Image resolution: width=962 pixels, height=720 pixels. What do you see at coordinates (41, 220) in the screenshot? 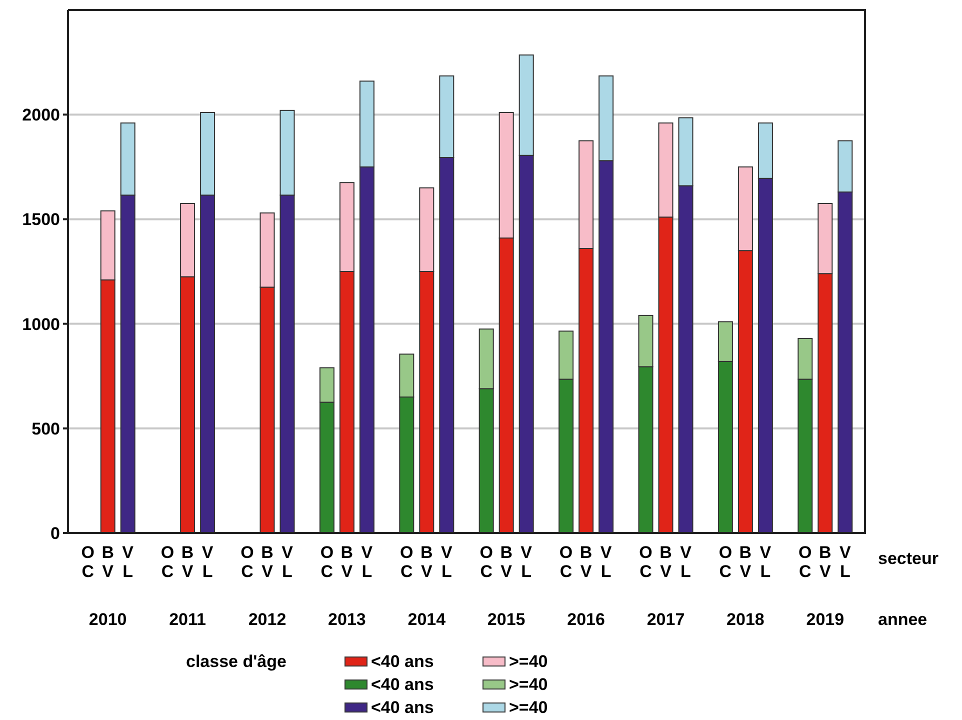
I see `y-tick-label: 1500` at bounding box center [41, 220].